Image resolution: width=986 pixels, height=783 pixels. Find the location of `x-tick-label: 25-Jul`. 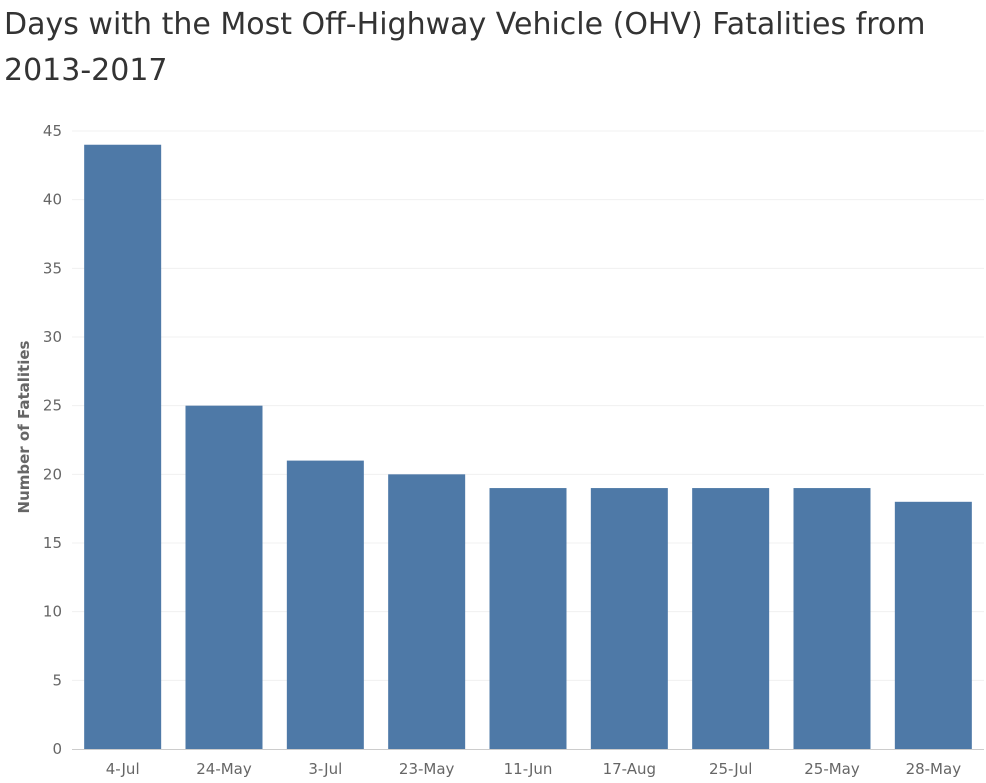

x-tick-label: 25-Jul is located at coordinates (730, 769).